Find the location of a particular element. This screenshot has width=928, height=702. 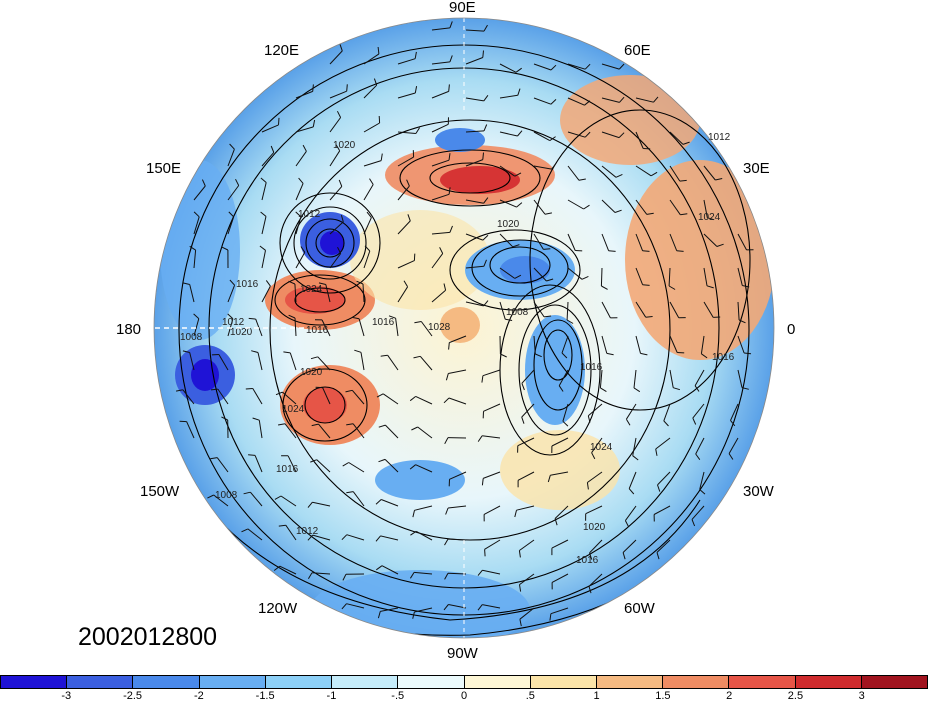

colorbar-tick-label: -1 is located at coordinates (331, 696).